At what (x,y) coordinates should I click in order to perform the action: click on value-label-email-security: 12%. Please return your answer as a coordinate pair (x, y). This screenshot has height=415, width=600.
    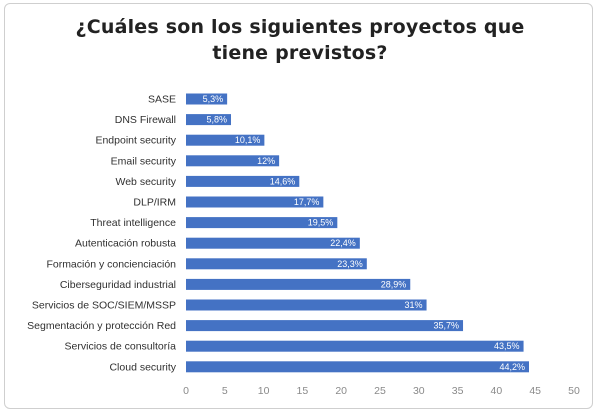
    Looking at the image, I should click on (266, 161).